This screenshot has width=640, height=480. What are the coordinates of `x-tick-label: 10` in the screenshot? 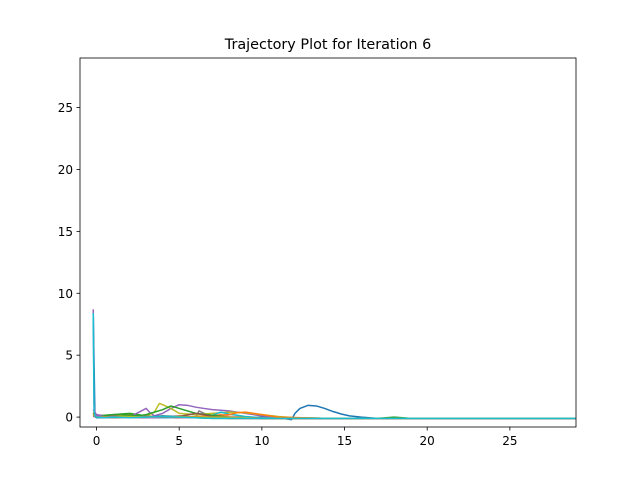 It's located at (261, 441).